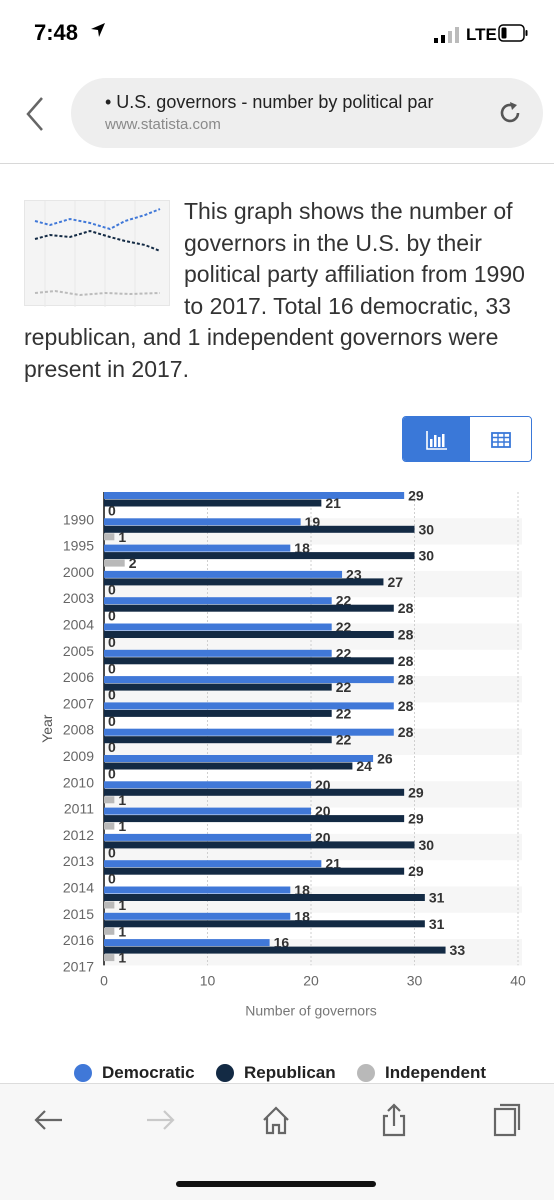  What do you see at coordinates (311, 1010) in the screenshot?
I see `x-axis-title: Number of governors` at bounding box center [311, 1010].